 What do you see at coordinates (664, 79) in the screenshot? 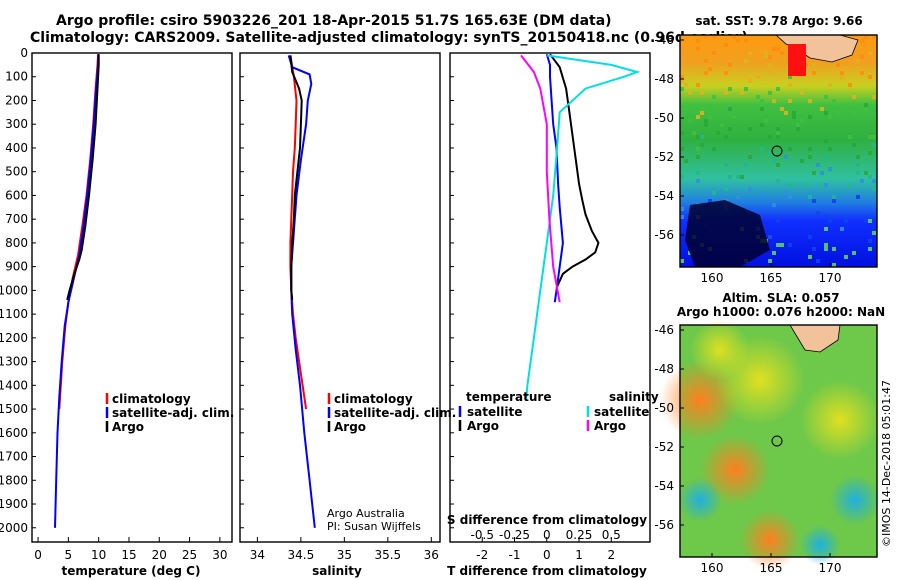
I see `lat-tick-label: -48` at bounding box center [664, 79].